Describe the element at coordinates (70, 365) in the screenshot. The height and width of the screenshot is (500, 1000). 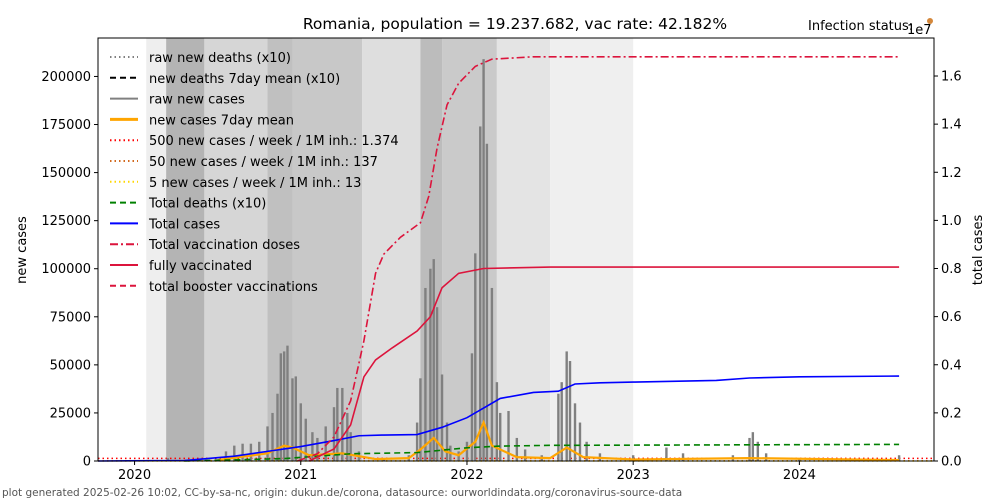
I see `y-tick-label: 50000` at that location.